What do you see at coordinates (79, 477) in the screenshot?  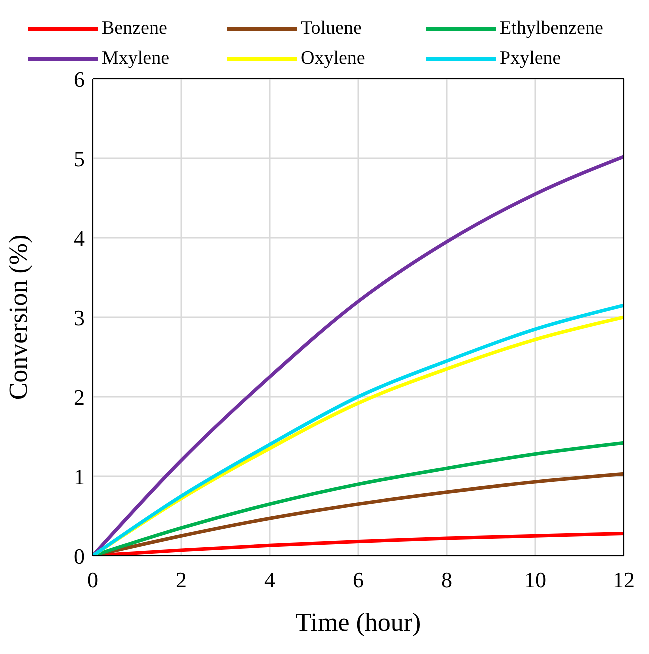 I see `y-tick-label: 1` at bounding box center [79, 477].